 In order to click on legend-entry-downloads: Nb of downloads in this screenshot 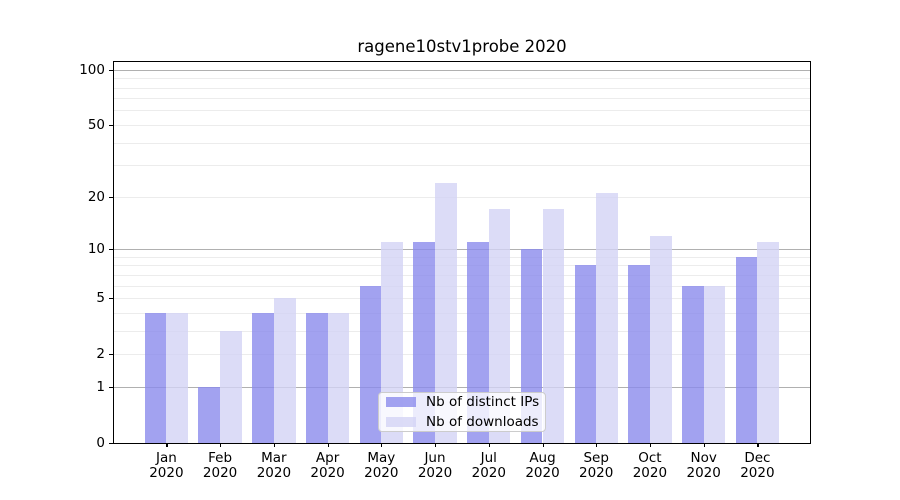, I will do `click(465, 422)`.